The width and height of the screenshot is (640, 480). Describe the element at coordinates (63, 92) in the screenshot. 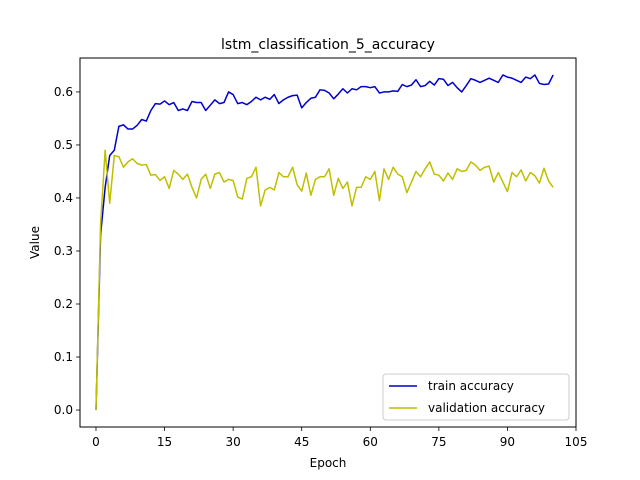

I see `y-tick-label: 0.6` at that location.